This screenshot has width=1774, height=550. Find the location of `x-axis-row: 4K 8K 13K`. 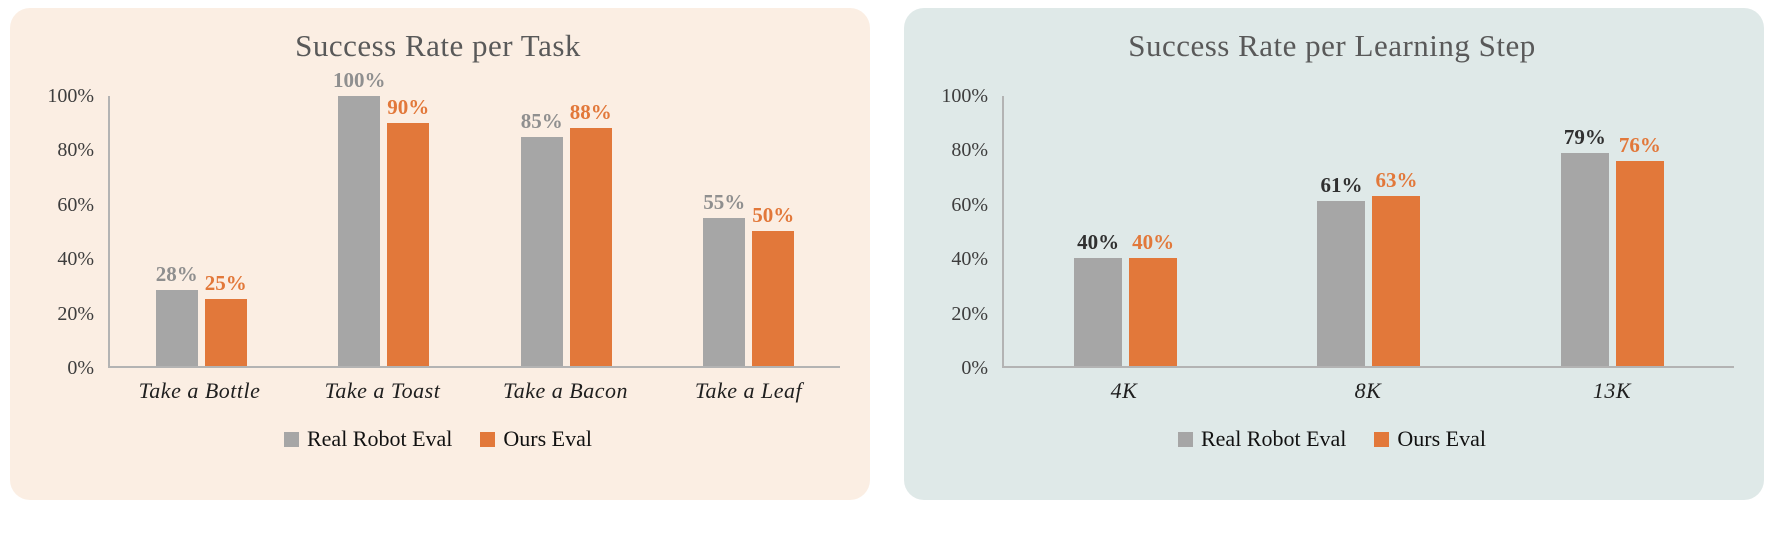

x-axis-row: 4K 8K 13K is located at coordinates (1332, 391).